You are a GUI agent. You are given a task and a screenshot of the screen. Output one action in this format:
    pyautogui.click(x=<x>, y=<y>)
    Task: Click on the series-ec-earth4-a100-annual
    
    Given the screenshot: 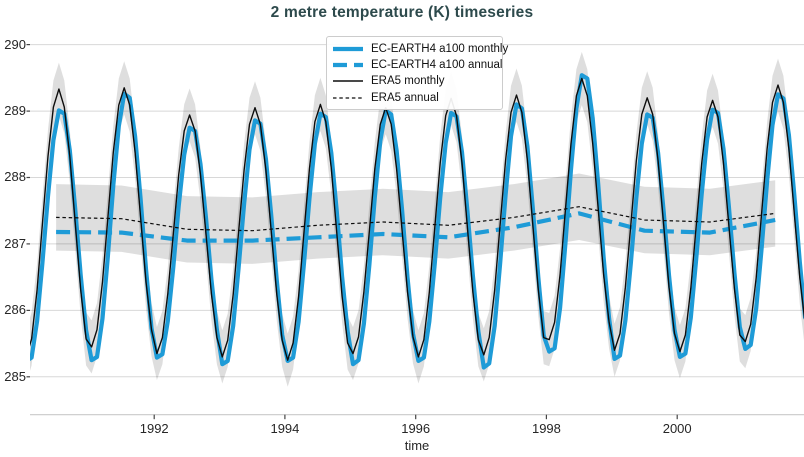 What is the action you would take?
    pyautogui.click(x=416, y=227)
    